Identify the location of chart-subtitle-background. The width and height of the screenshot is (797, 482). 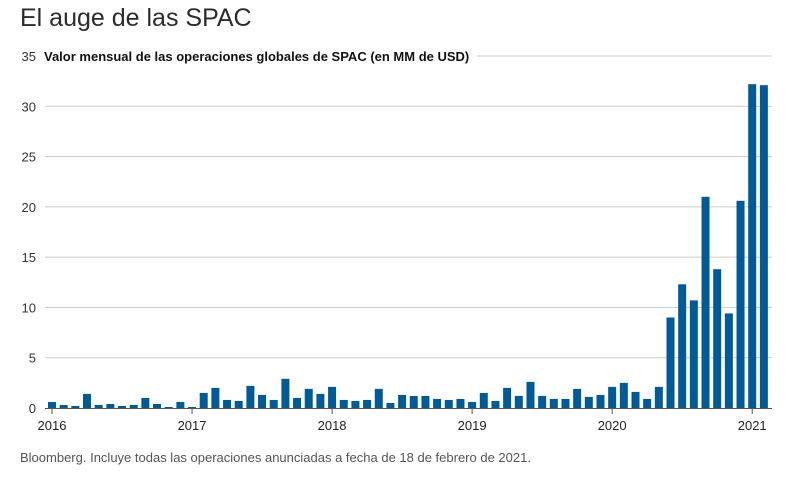
(258, 56).